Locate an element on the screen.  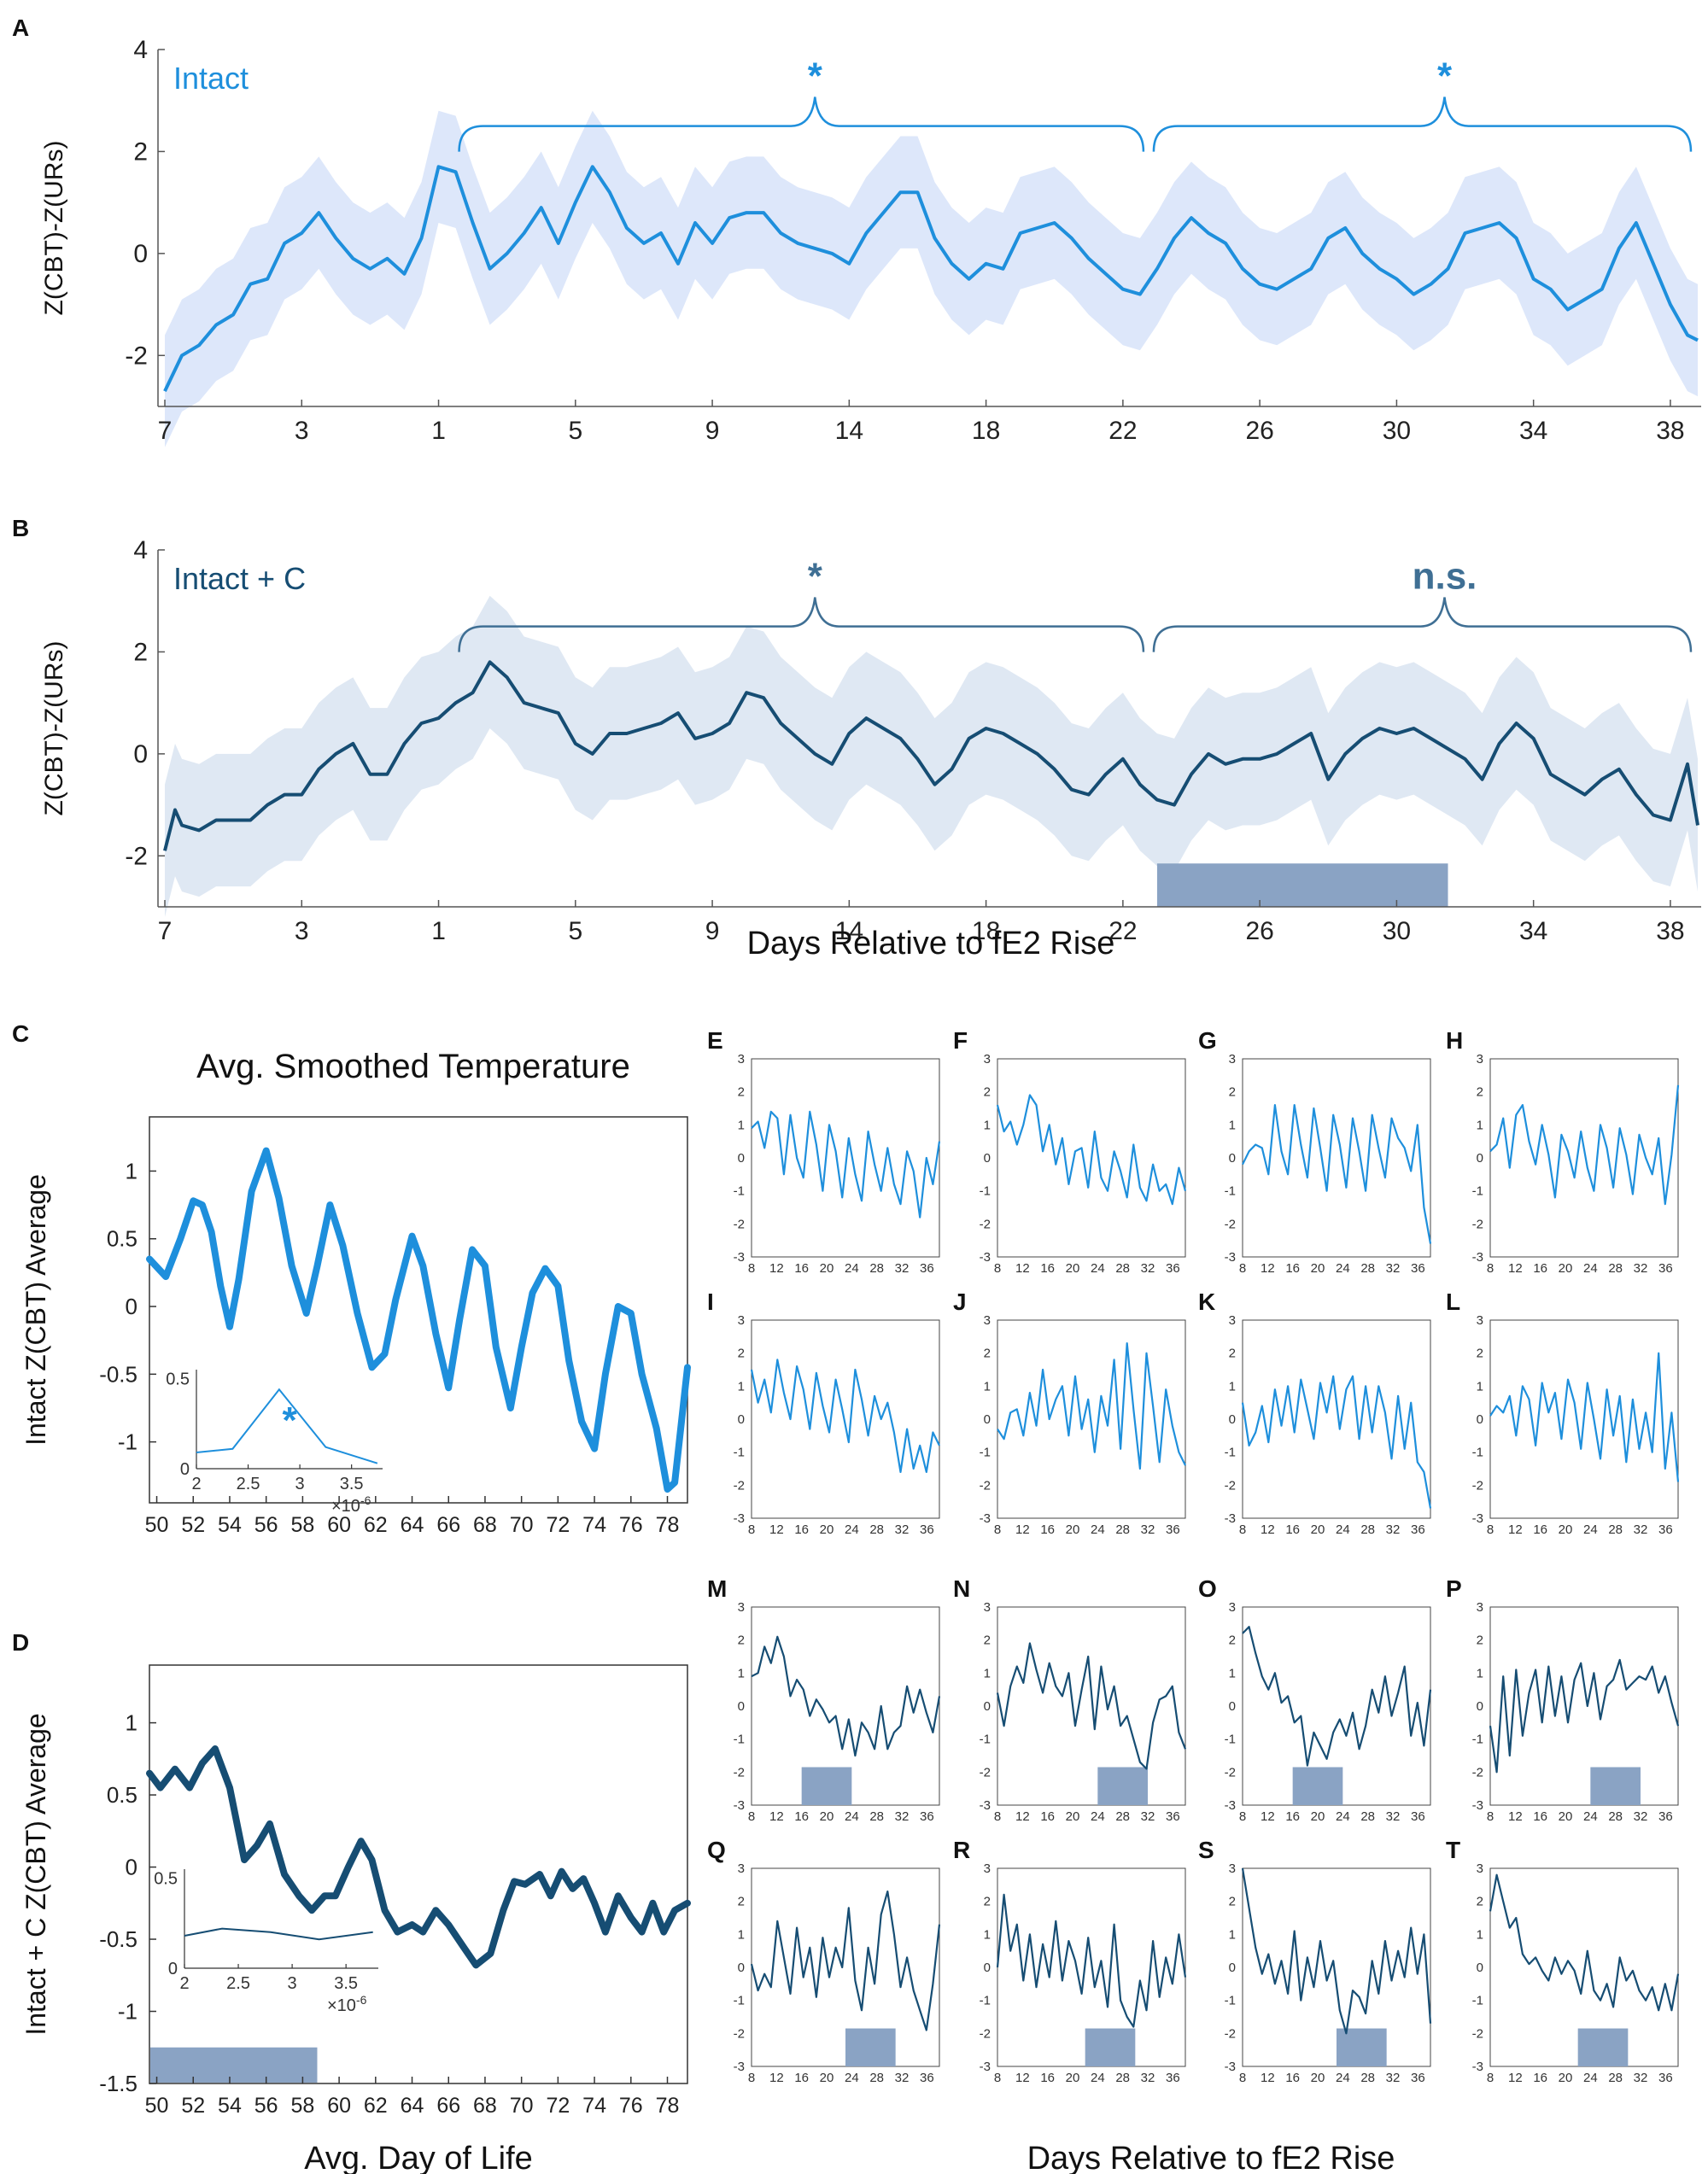
x-tick-label: 50 is located at coordinates (157, 1525).